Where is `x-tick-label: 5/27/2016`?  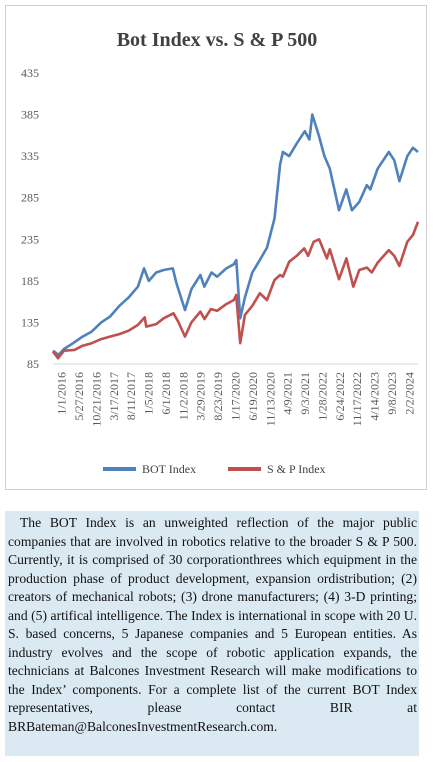 x-tick-label: 5/27/2016 is located at coordinates (79, 396).